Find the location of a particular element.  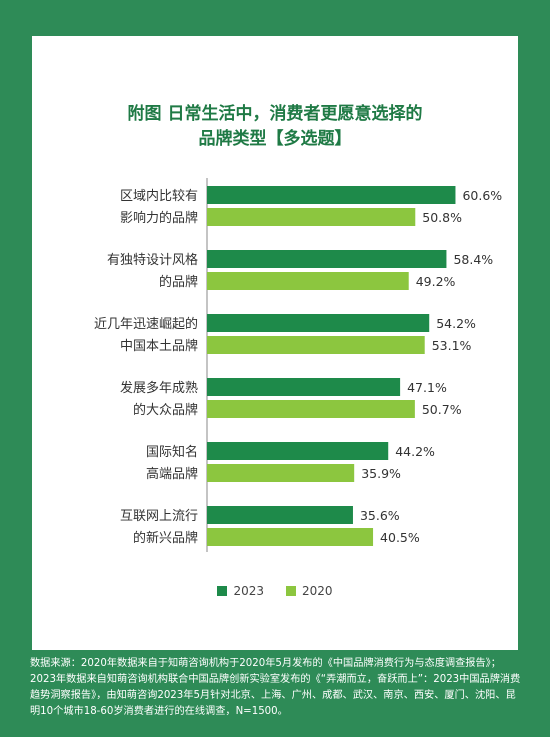

category-label: 近几年迅速崛起的 is located at coordinates (146, 324).